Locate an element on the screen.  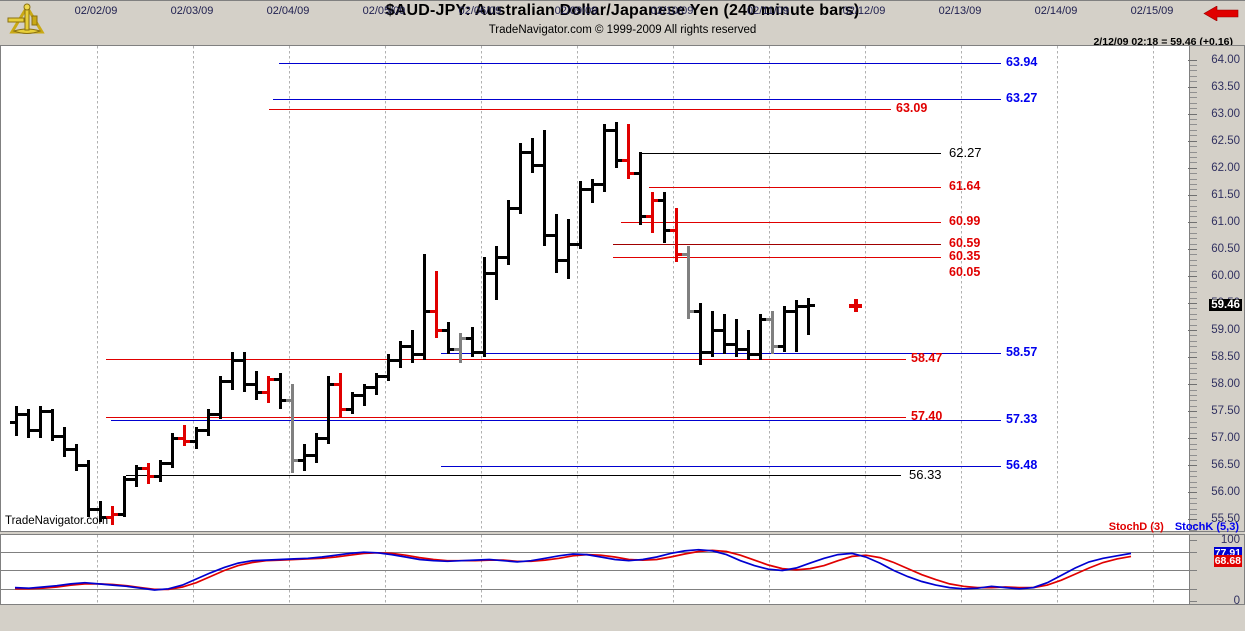
date-axis-label: 02/04/09 is located at coordinates (288, 11).